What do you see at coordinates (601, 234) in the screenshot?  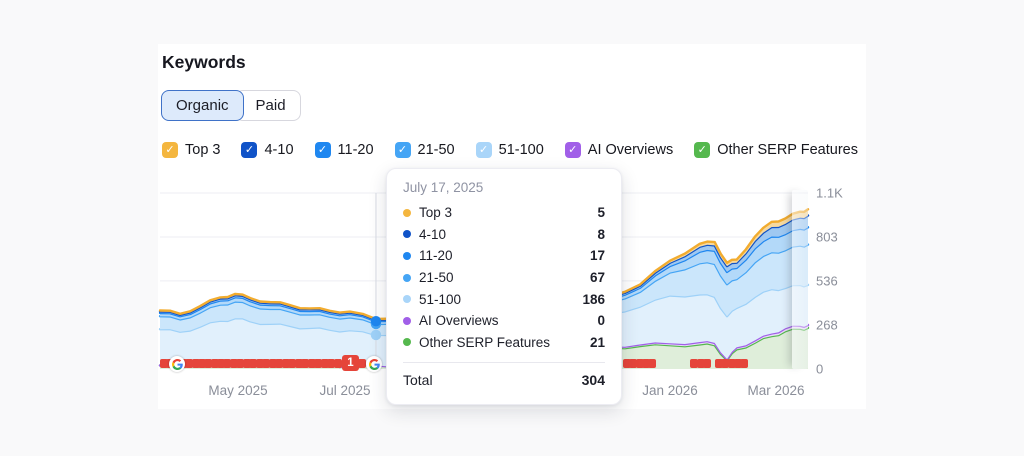 I see `tooltip-row-value: 8` at bounding box center [601, 234].